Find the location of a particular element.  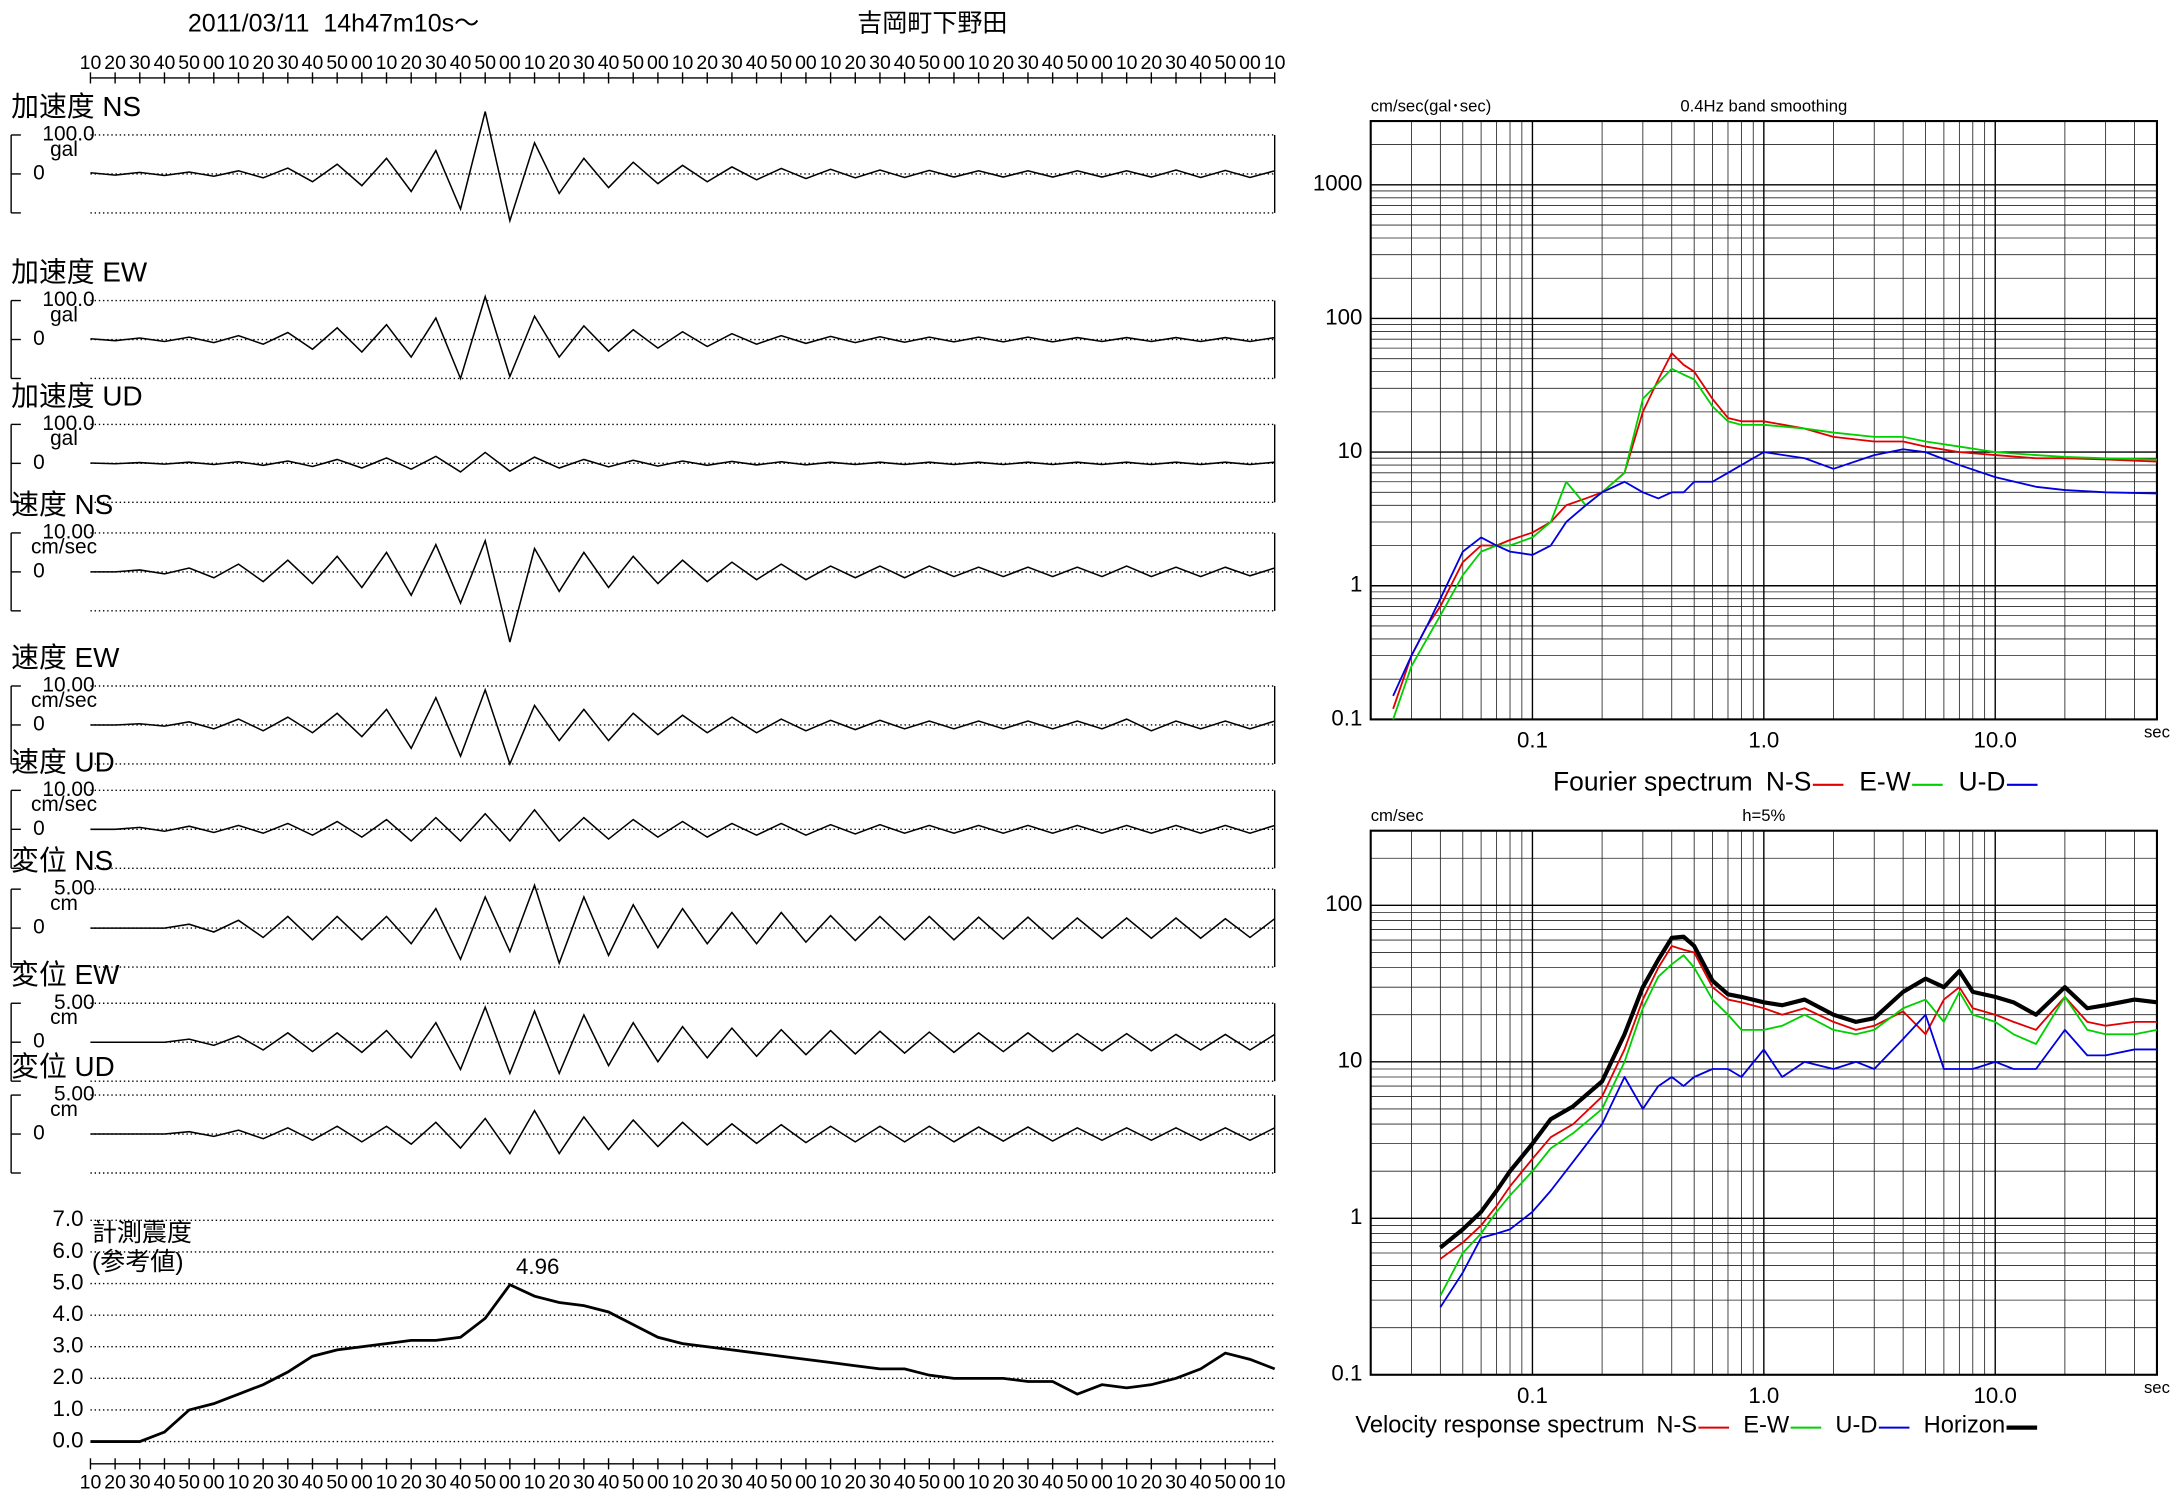

x-unit: sec is located at coordinates (2157, 732).